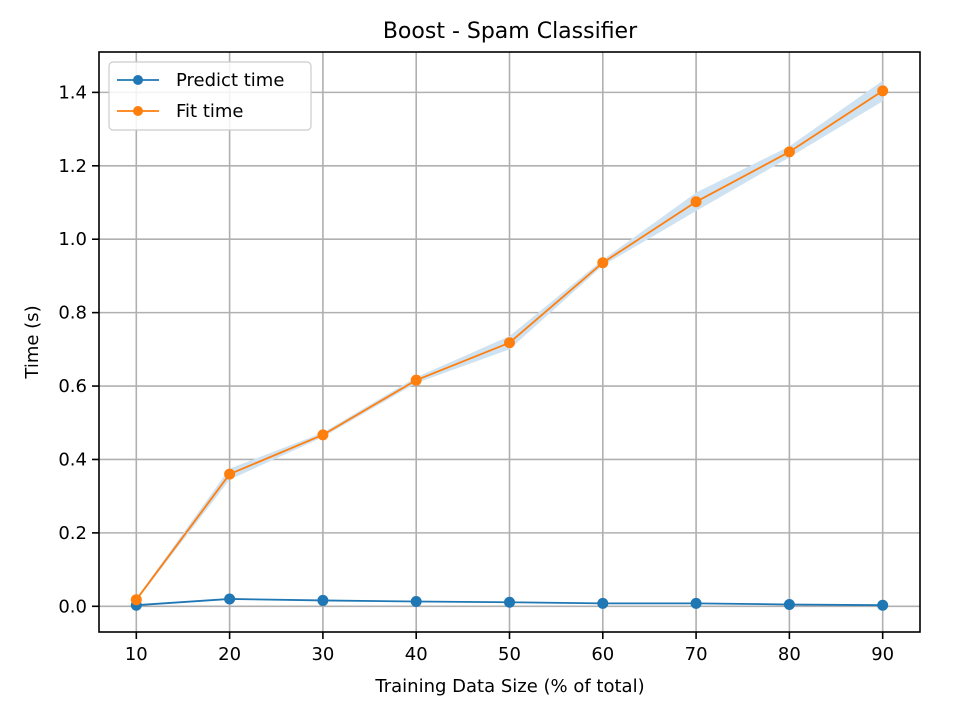 The height and width of the screenshot is (724, 960). Describe the element at coordinates (509, 654) in the screenshot. I see `x-tick-label: 50` at that location.